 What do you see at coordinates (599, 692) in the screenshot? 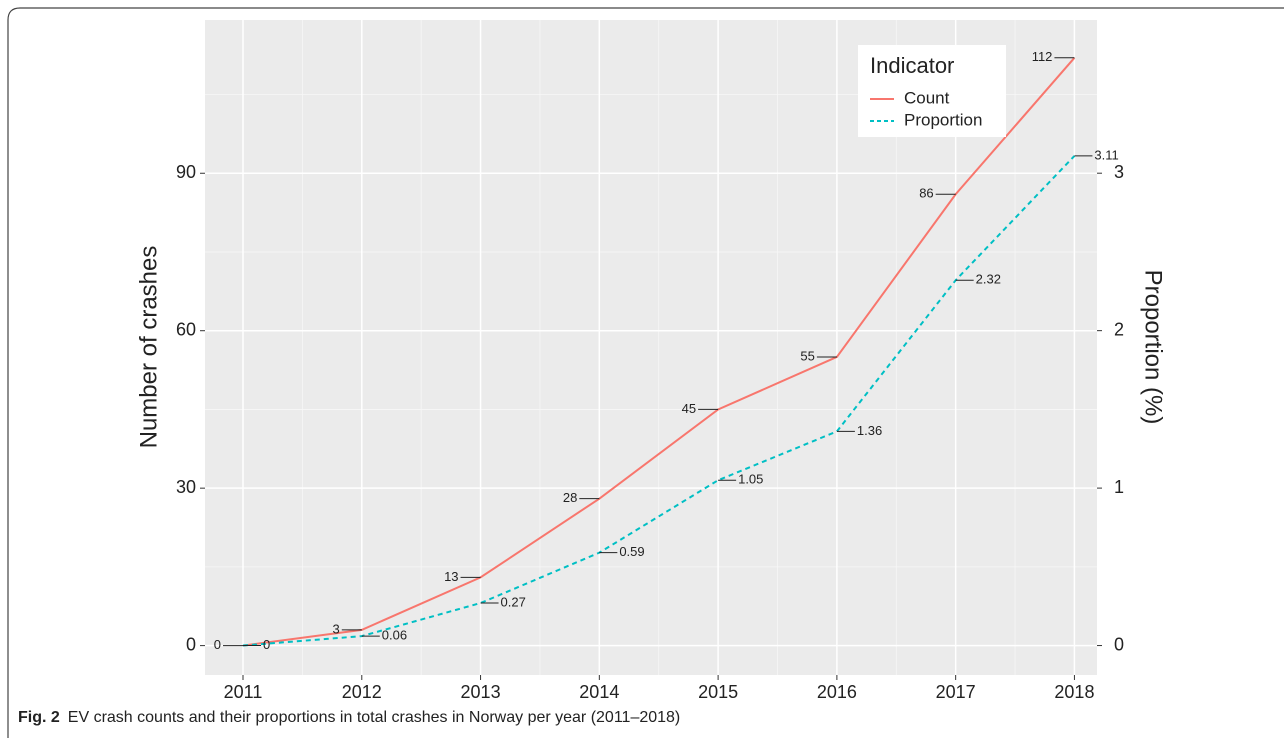
I see `x-tick-label: 2014` at bounding box center [599, 692].